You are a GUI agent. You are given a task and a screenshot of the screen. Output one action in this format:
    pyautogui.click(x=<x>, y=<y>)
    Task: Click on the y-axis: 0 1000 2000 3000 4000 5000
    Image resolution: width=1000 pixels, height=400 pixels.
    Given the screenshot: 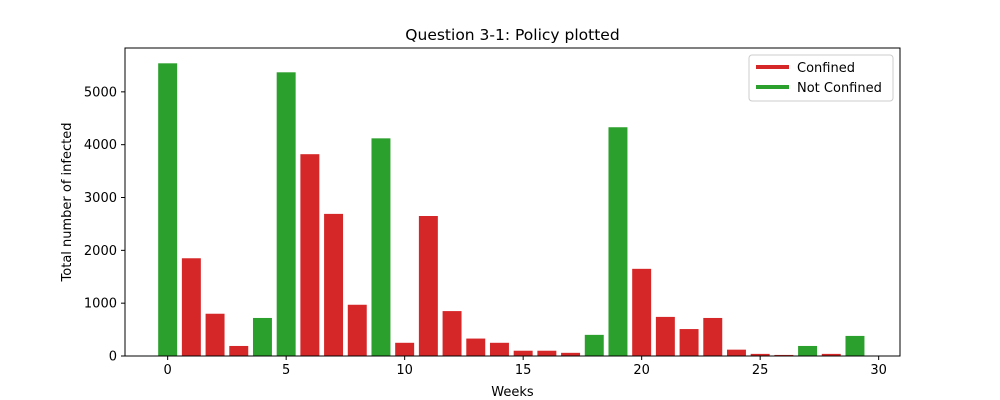 What is the action you would take?
    pyautogui.click(x=104, y=225)
    